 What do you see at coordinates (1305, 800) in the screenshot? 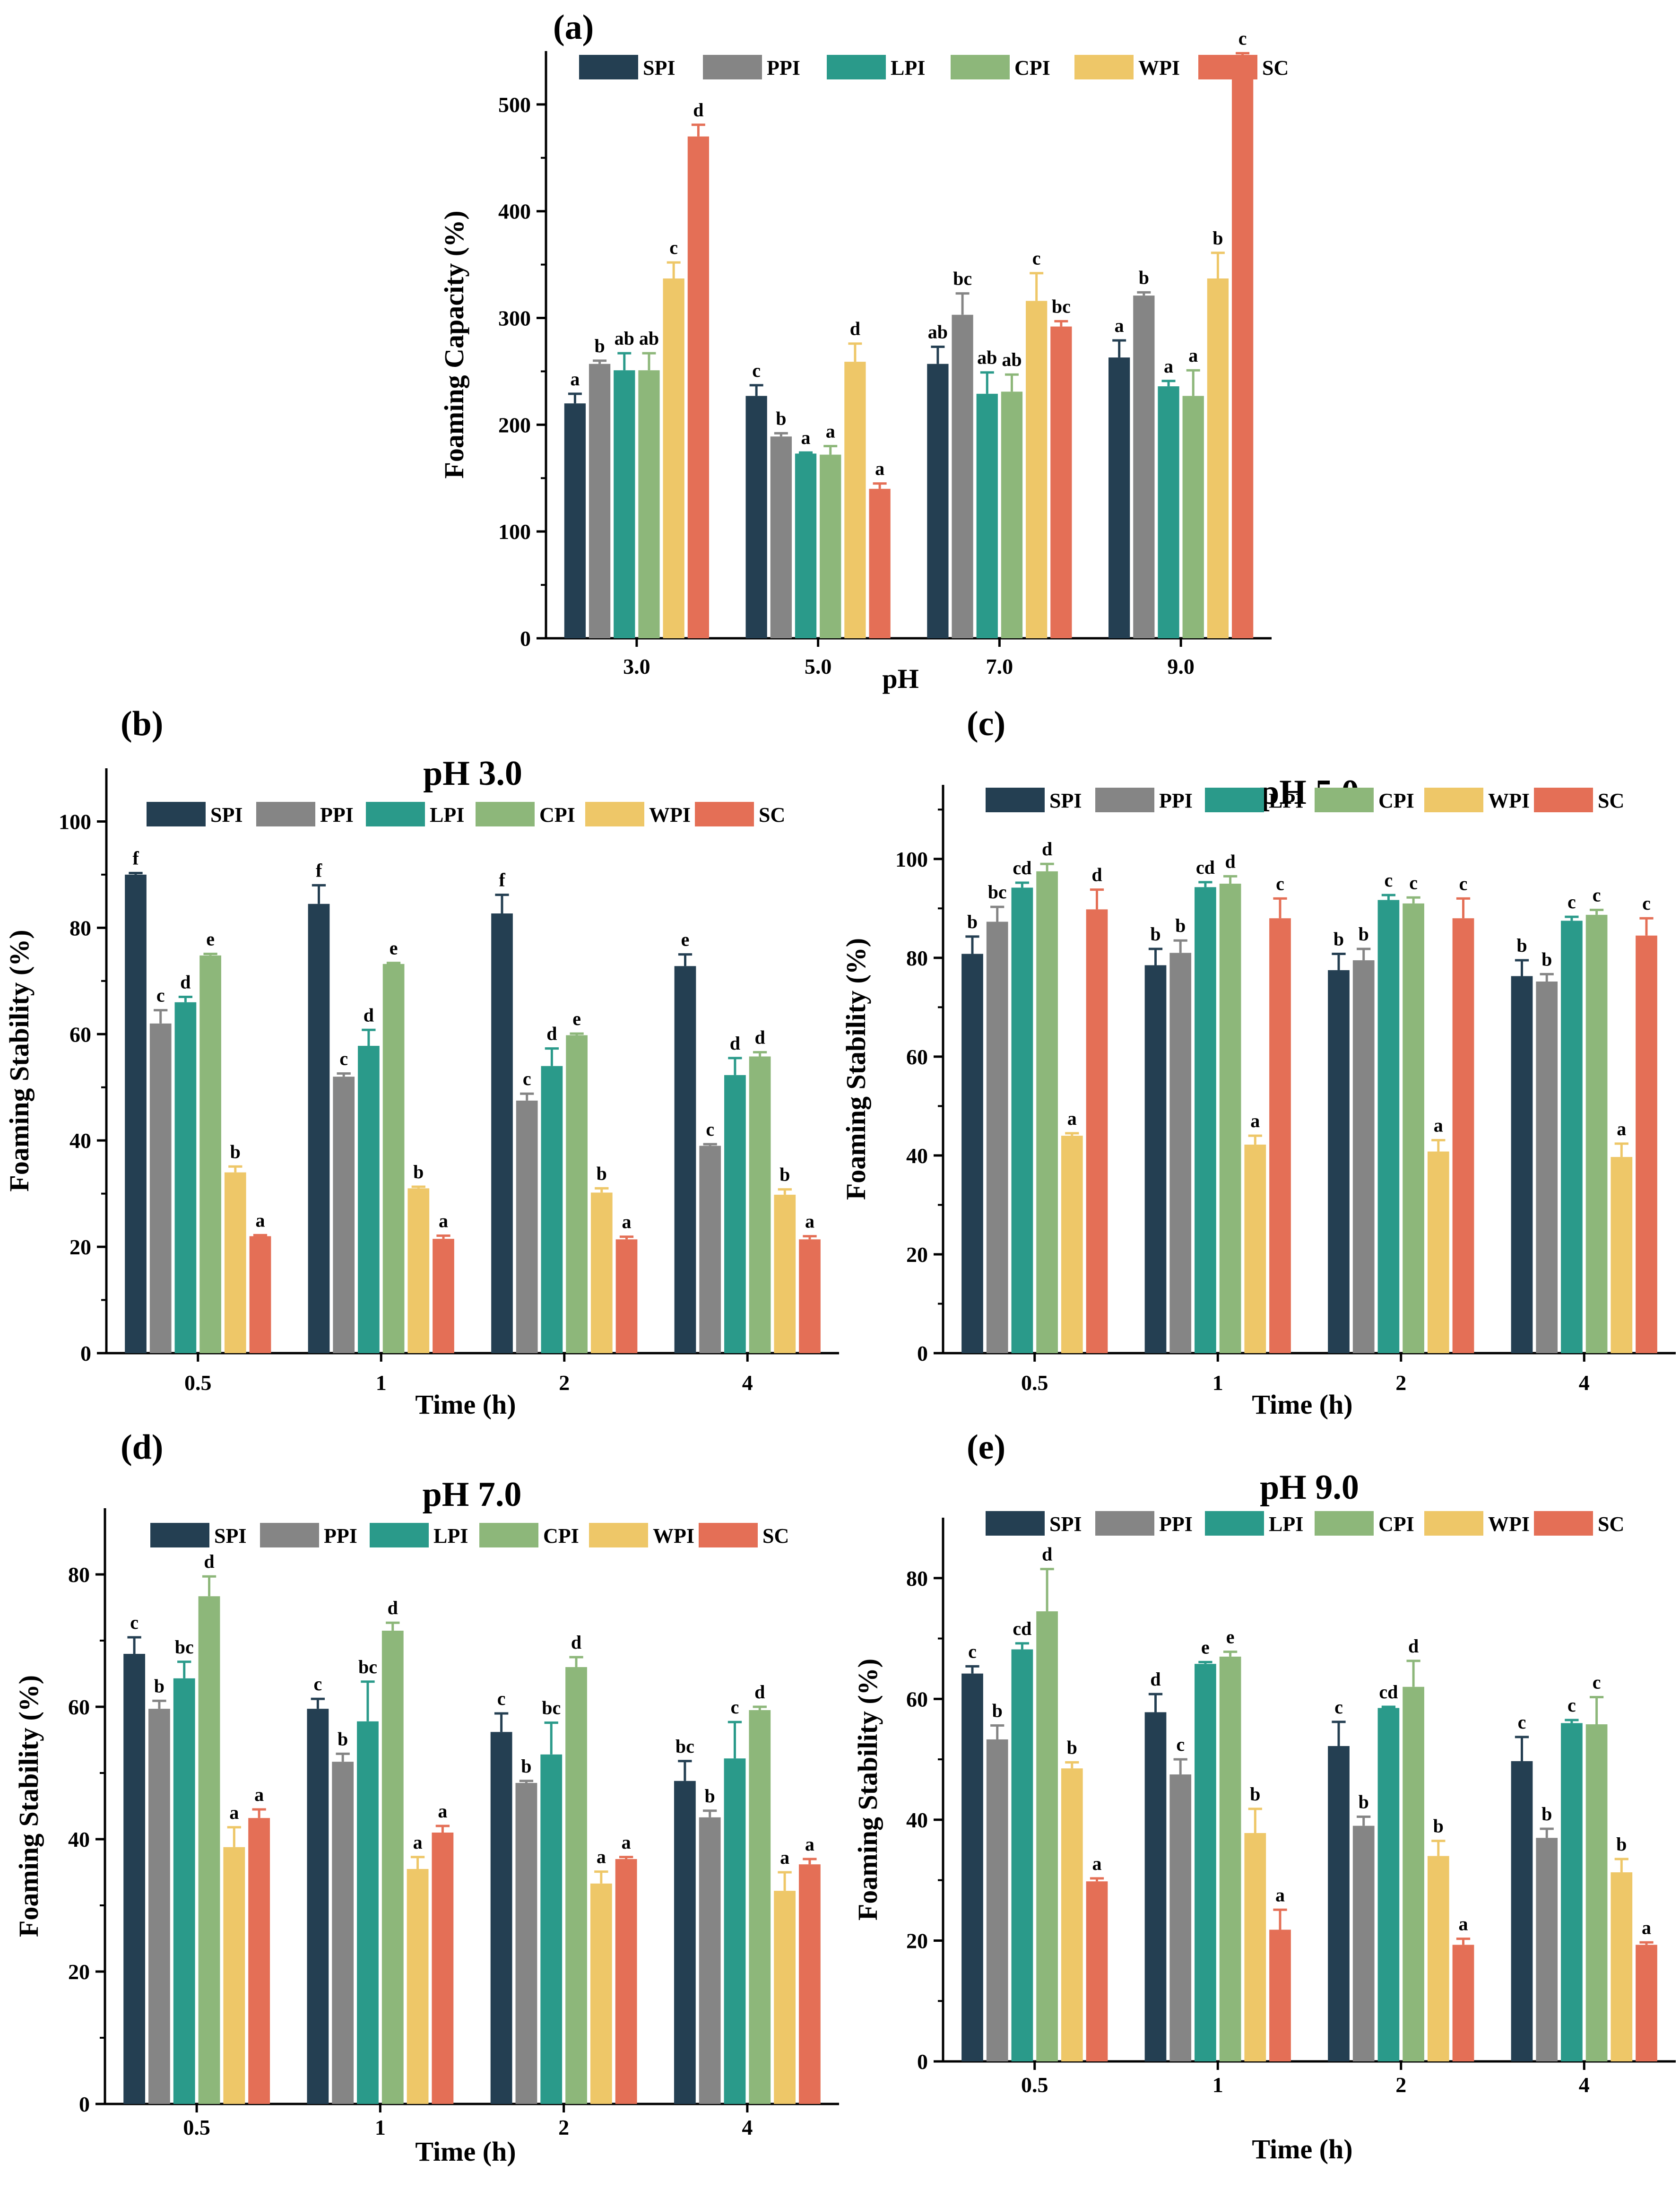
I see `legend-c: SPI PPI LPI CPI WPI SC` at bounding box center [1305, 800].